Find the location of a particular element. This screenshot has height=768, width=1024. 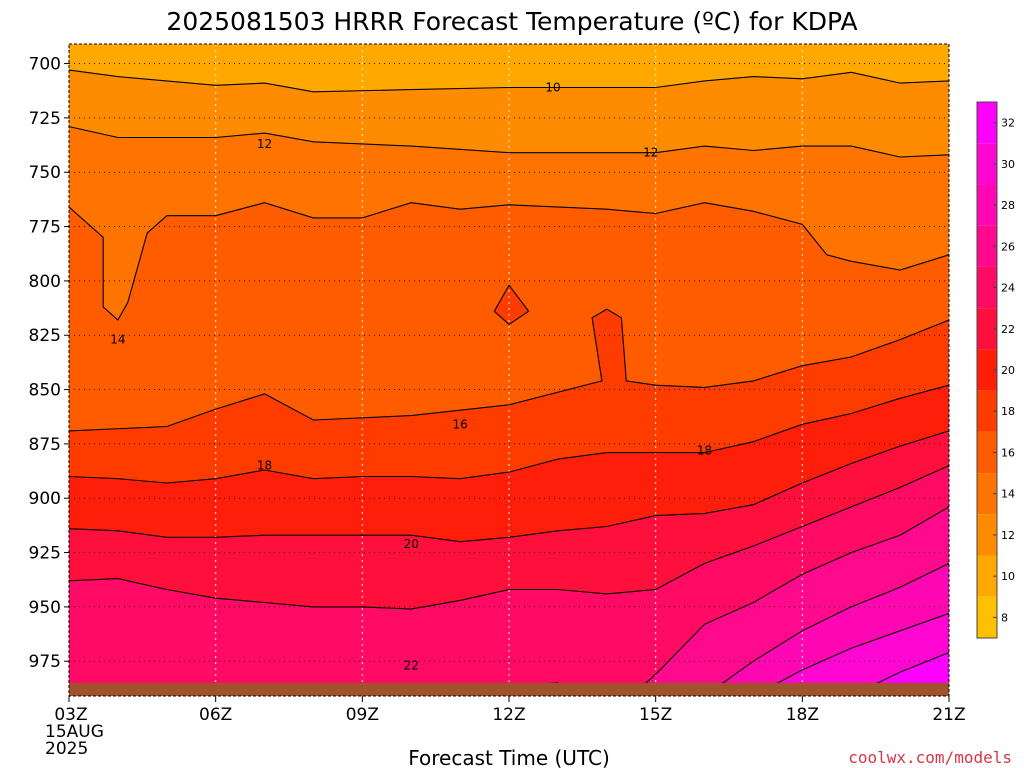

colorbar-label: 28 is located at coordinates (1008, 205).